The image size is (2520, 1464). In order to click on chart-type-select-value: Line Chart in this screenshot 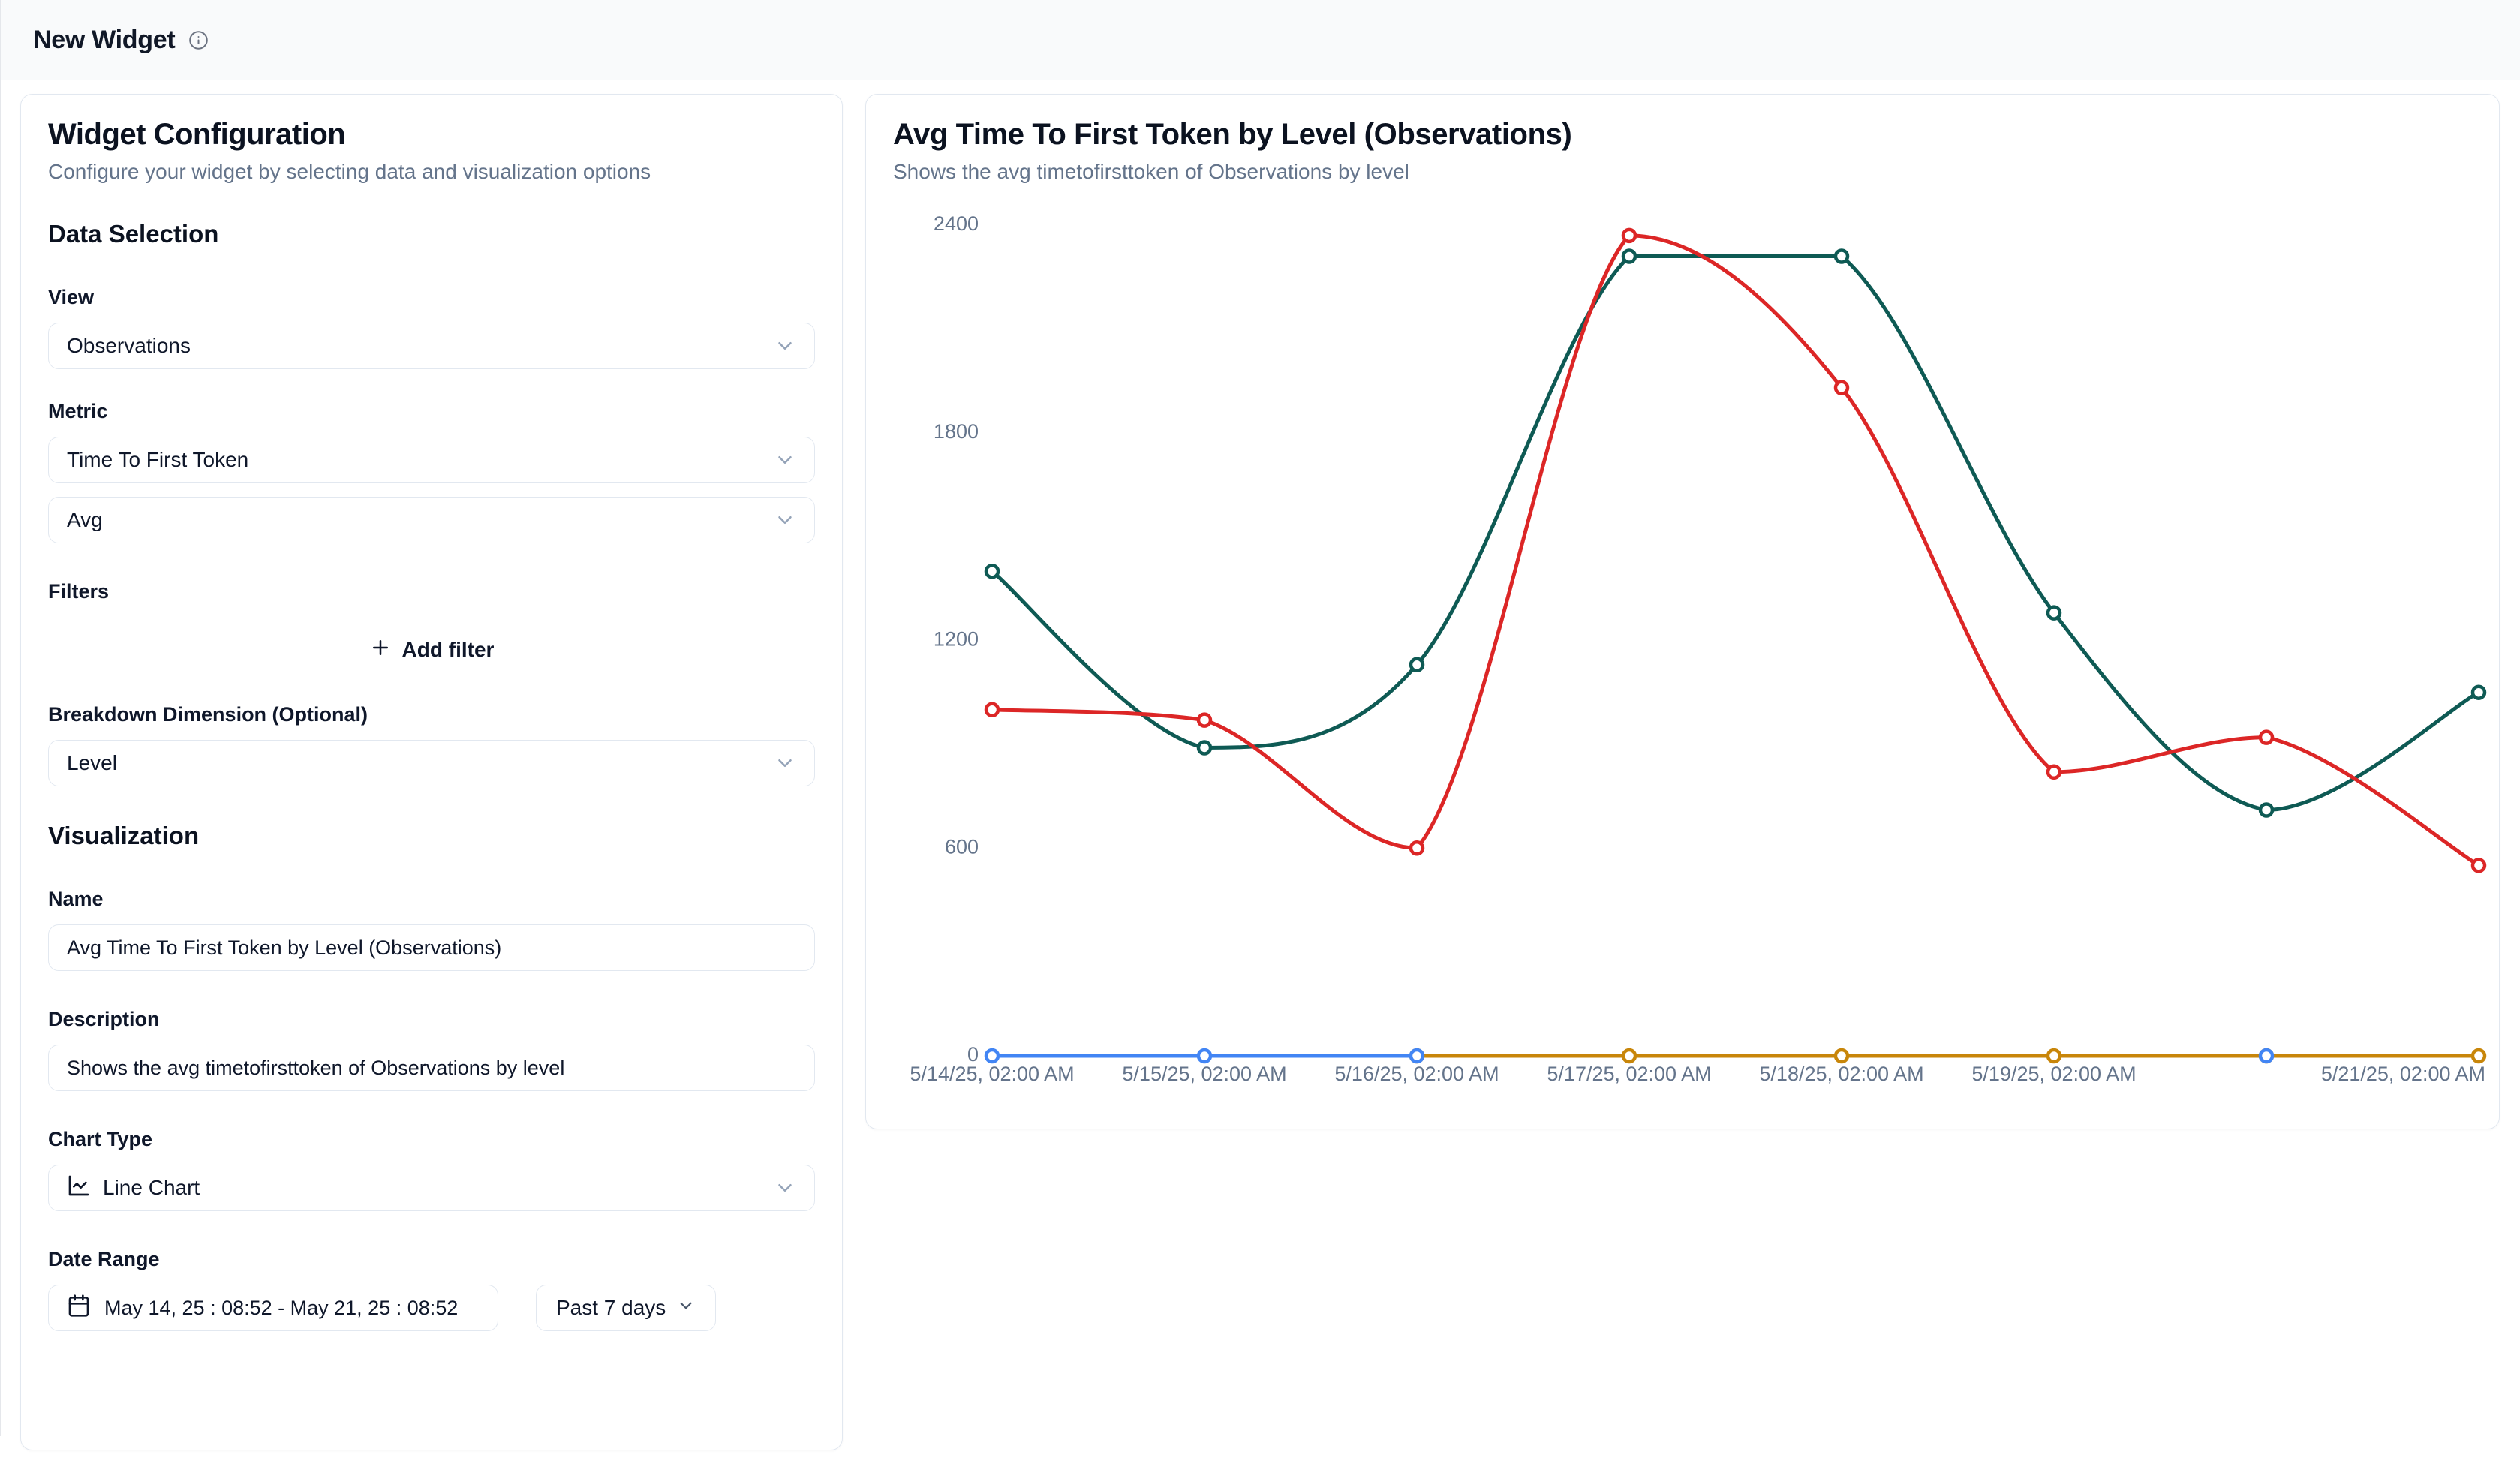, I will do `click(151, 1187)`.